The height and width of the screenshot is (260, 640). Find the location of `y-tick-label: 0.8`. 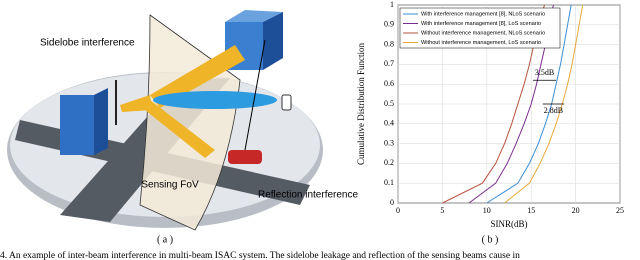

y-tick-label: 0.8 is located at coordinates (389, 43).